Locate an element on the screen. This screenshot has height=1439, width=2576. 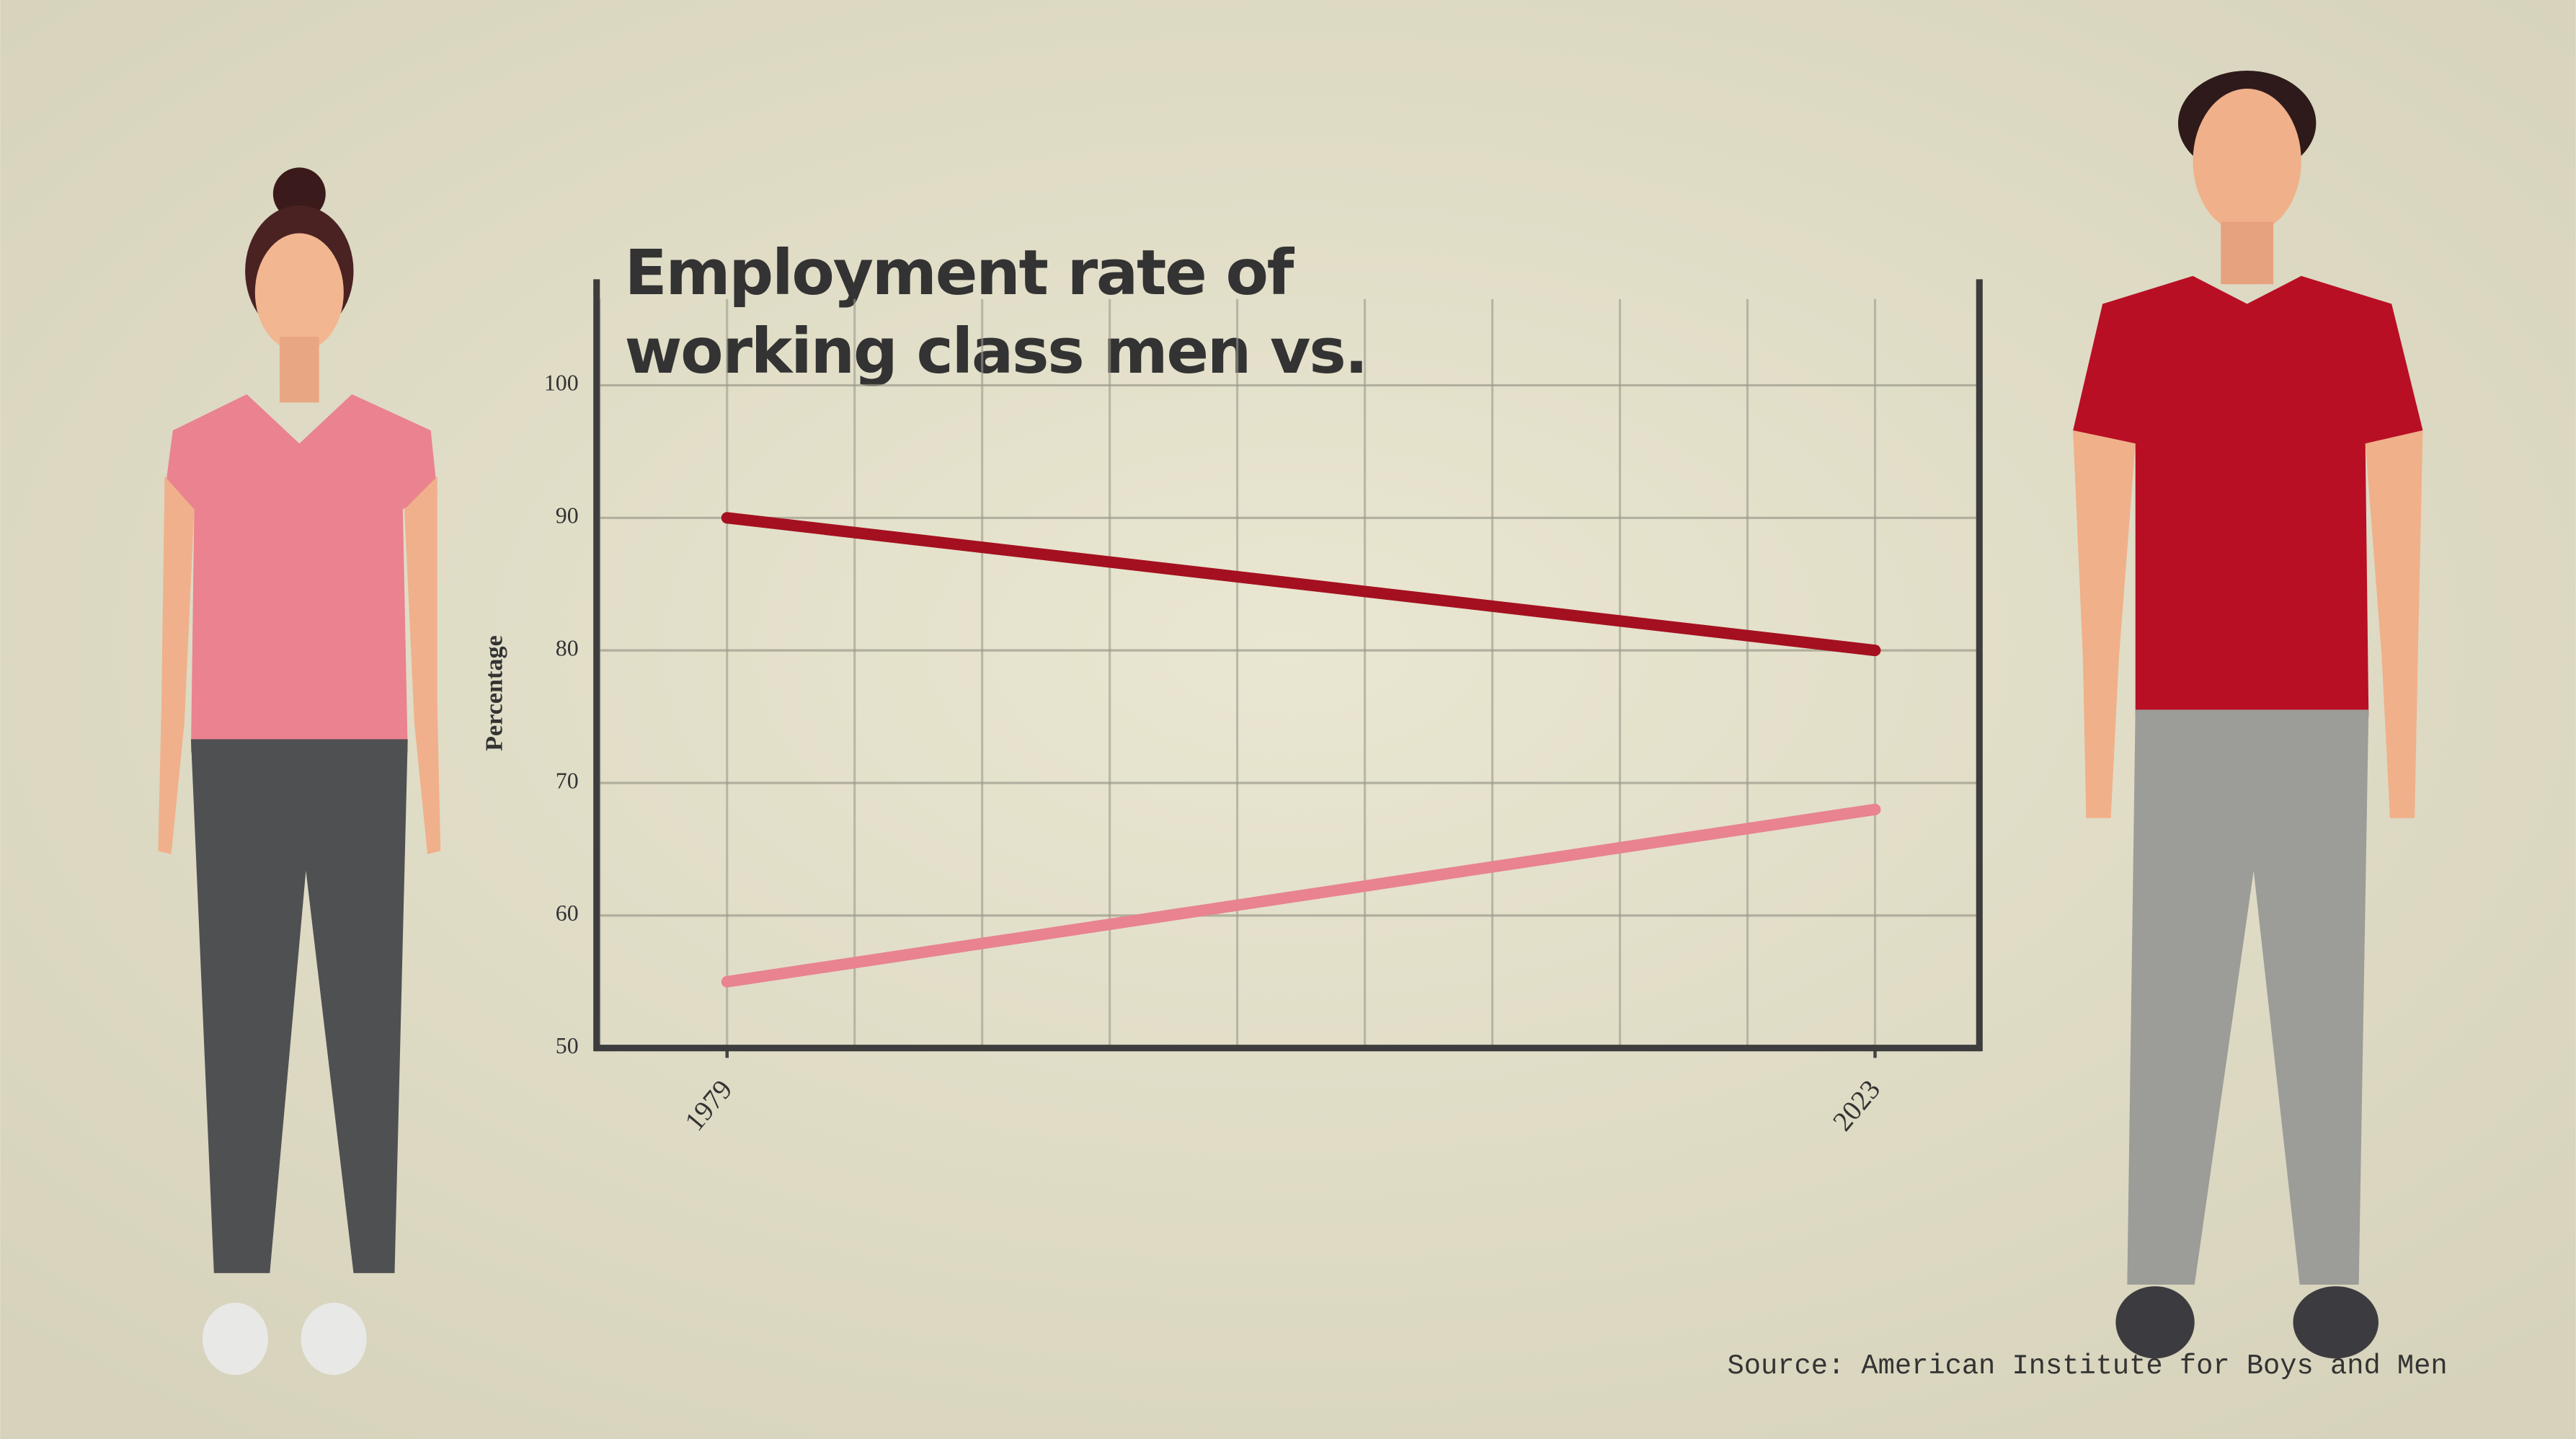
y-tick-label: 70 is located at coordinates (567, 781).